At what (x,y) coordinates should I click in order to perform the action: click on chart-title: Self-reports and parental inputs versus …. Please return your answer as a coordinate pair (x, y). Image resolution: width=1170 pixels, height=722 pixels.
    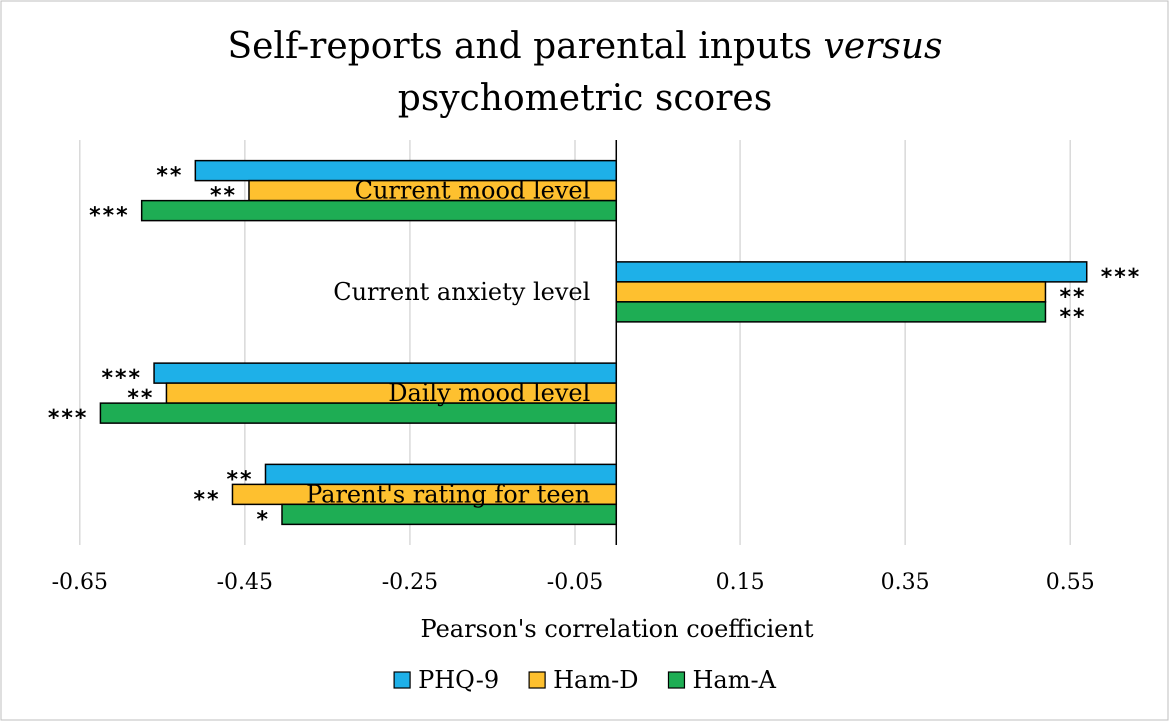
    Looking at the image, I should click on (584, 72).